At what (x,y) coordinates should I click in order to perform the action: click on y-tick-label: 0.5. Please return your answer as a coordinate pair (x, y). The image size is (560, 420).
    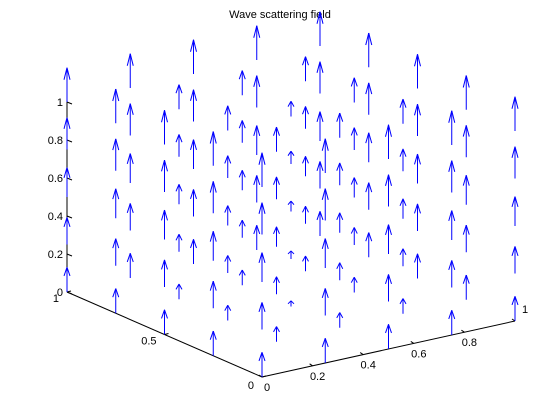
    Looking at the image, I should click on (148, 342).